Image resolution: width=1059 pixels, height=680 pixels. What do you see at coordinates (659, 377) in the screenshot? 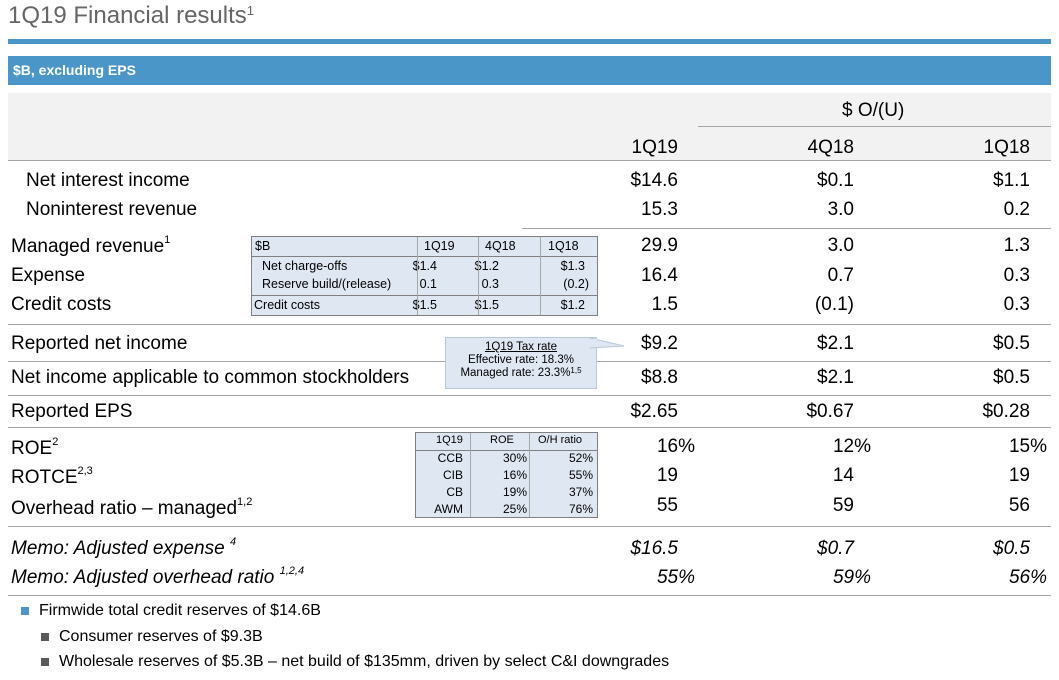
I see `value-ni-common-1q19: $8.8` at bounding box center [659, 377].